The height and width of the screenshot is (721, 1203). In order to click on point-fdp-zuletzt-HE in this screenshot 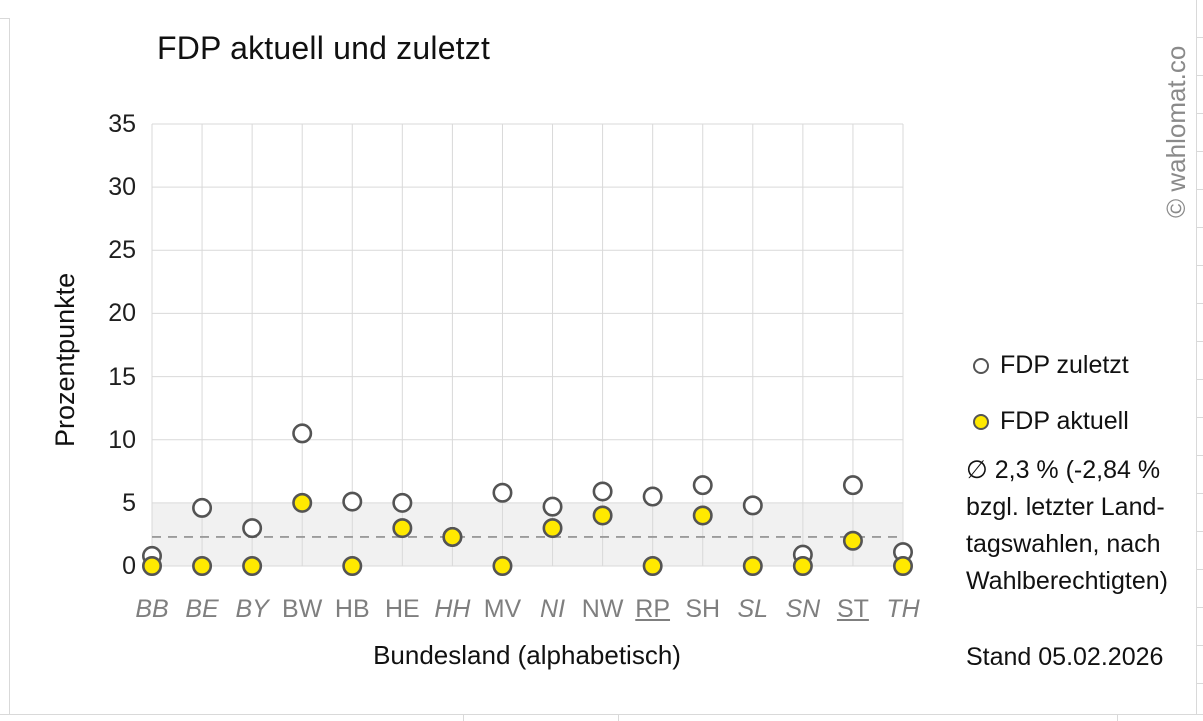, I will do `click(402, 502)`.